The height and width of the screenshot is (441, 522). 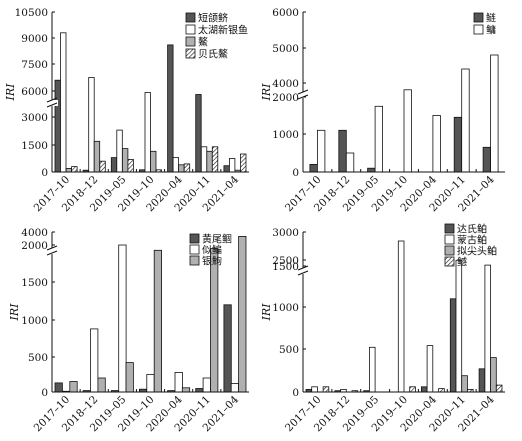 I want to click on y-tick-label: 6000, so click(x=34, y=92).